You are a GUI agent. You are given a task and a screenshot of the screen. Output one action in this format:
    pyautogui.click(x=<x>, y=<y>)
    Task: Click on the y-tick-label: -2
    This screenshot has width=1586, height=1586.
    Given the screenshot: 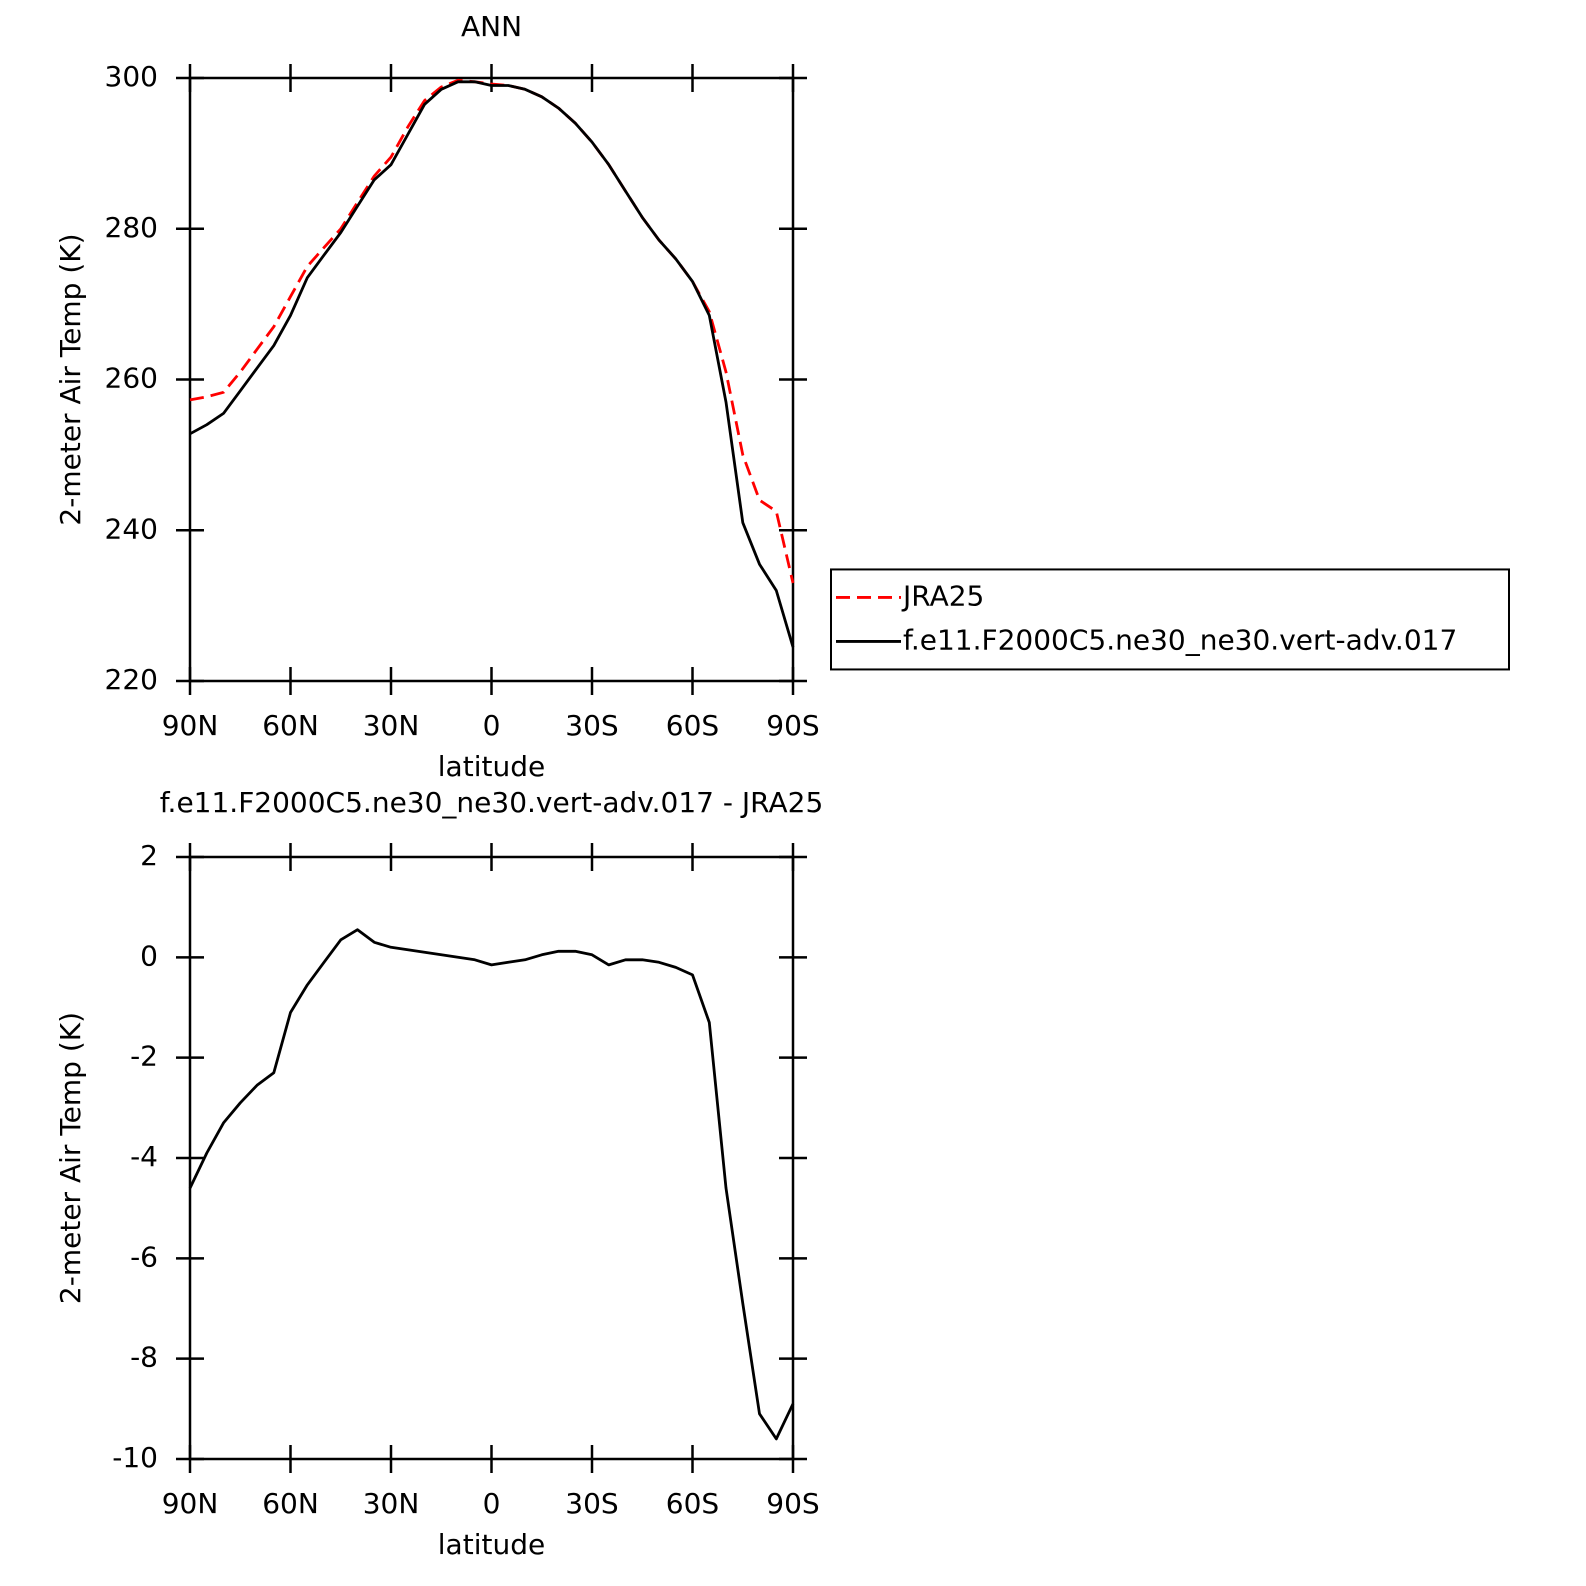 What is the action you would take?
    pyautogui.click(x=144, y=1056)
    